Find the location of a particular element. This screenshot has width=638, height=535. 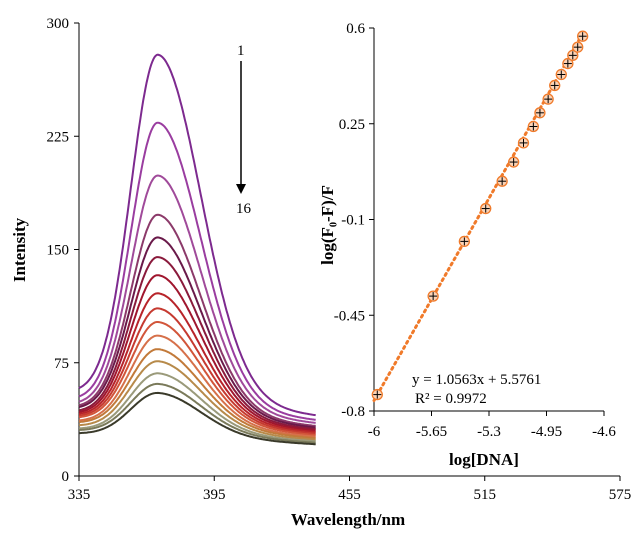

inset-y-tick-label: -0.8 is located at coordinates (353, 412).